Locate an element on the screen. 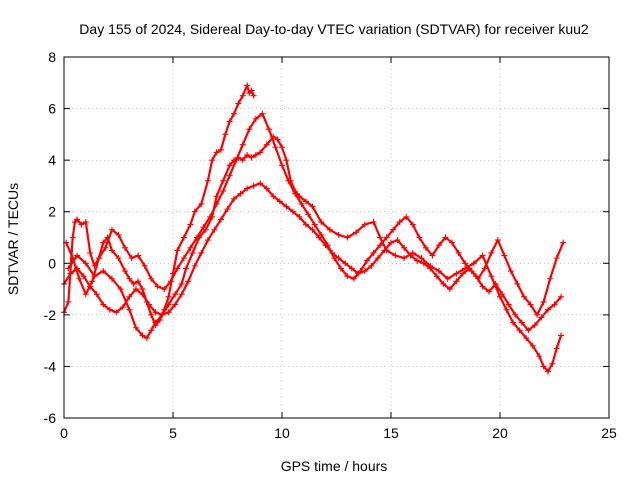  y-tick-label: 0 is located at coordinates (52, 263).